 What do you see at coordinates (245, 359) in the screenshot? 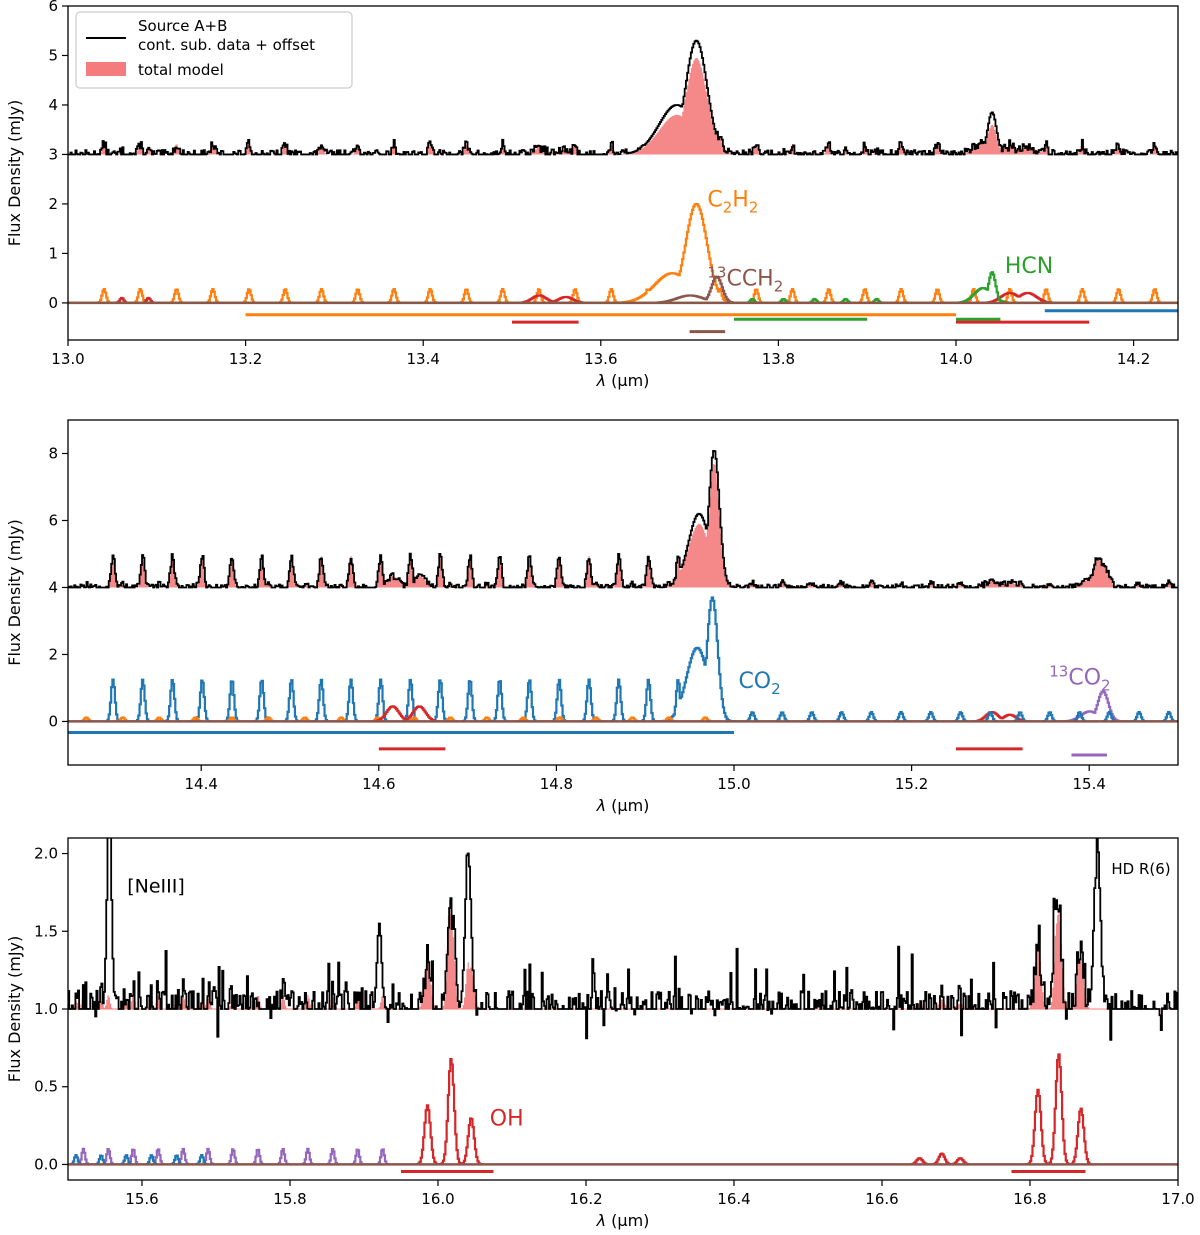
I see `x-tick-label: 13.2` at bounding box center [245, 359].